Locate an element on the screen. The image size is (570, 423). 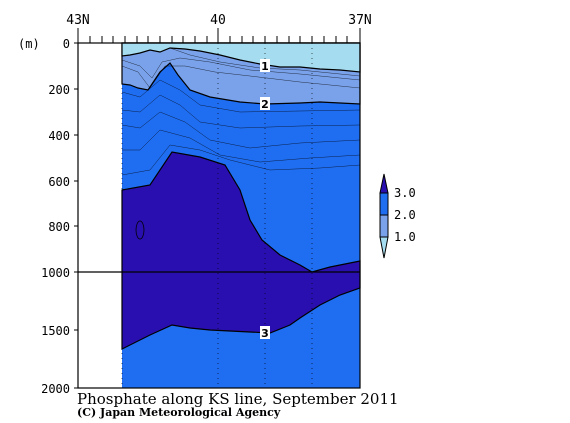
contour-label-2: 2 is located at coordinates (265, 104).